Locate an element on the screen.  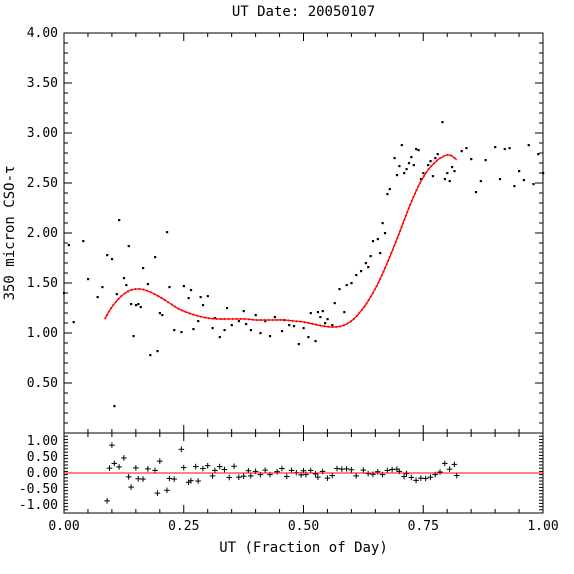
chart-title: UT Date: 20050107 is located at coordinates (303, 12).